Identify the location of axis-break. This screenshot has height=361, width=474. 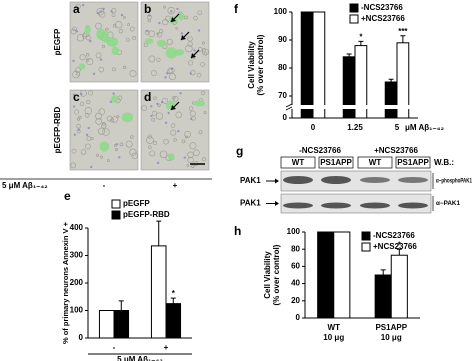
(352, 107).